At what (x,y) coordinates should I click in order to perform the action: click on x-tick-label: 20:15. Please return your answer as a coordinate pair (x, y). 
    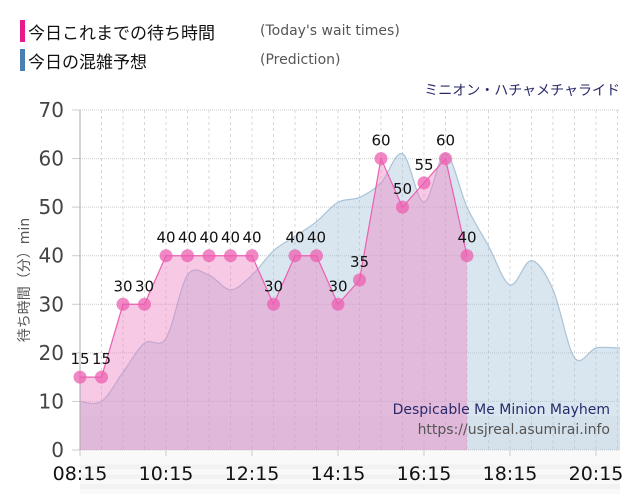
    Looking at the image, I should click on (596, 474).